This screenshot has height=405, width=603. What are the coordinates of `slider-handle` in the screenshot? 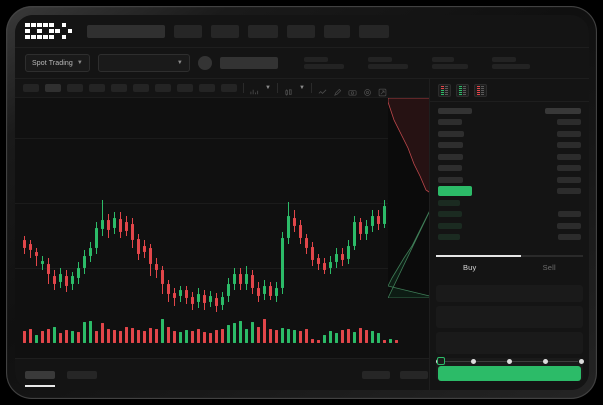 It's located at (441, 361).